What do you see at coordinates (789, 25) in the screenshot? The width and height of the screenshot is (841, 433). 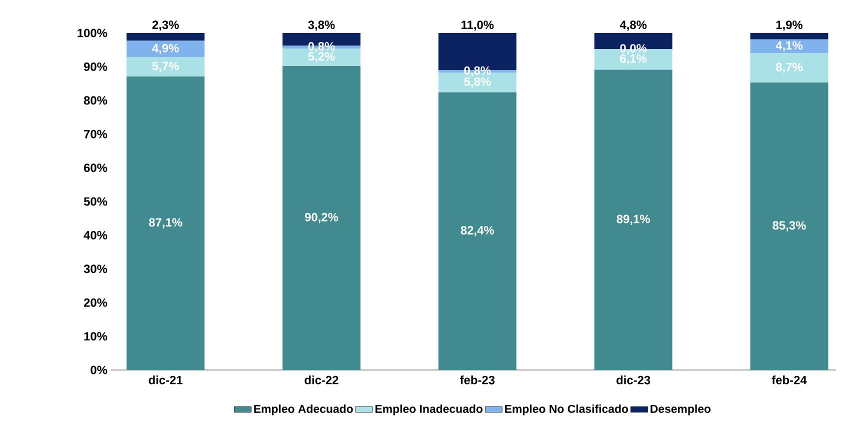 I see `data-label: 1,9%` at bounding box center [789, 25].